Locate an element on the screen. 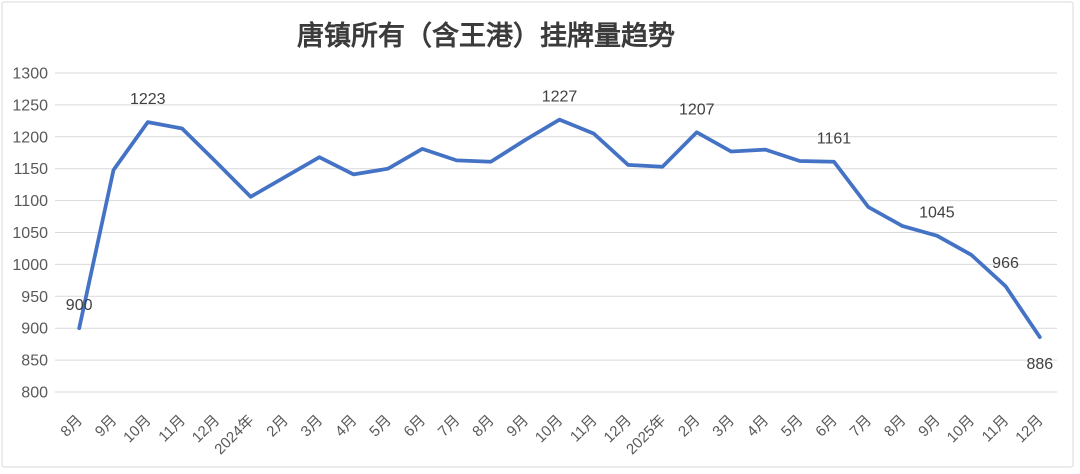 This screenshot has width=1080, height=474. y-axis-tick-label: 950 is located at coordinates (34, 297).